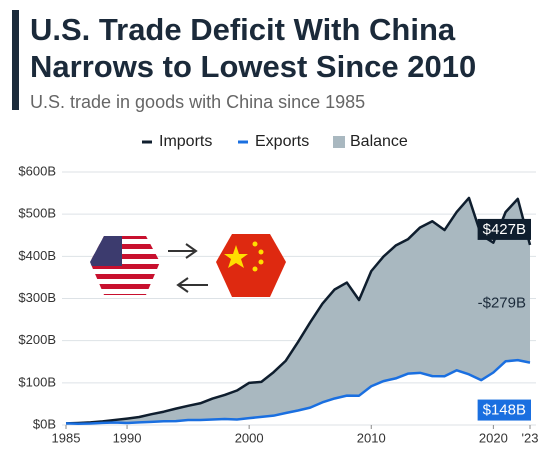  I want to click on x-tick-label: 1985, so click(66, 437).